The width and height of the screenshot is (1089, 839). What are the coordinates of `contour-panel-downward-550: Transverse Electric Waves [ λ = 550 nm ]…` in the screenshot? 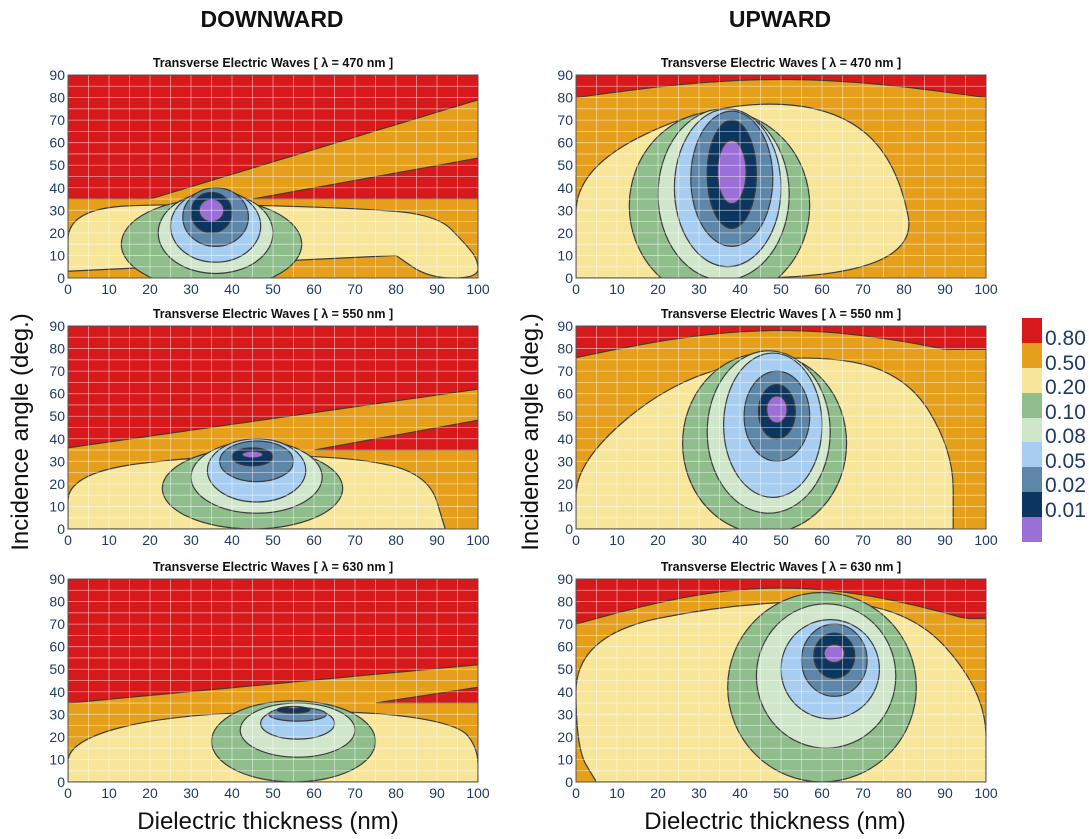 It's located at (265, 429).